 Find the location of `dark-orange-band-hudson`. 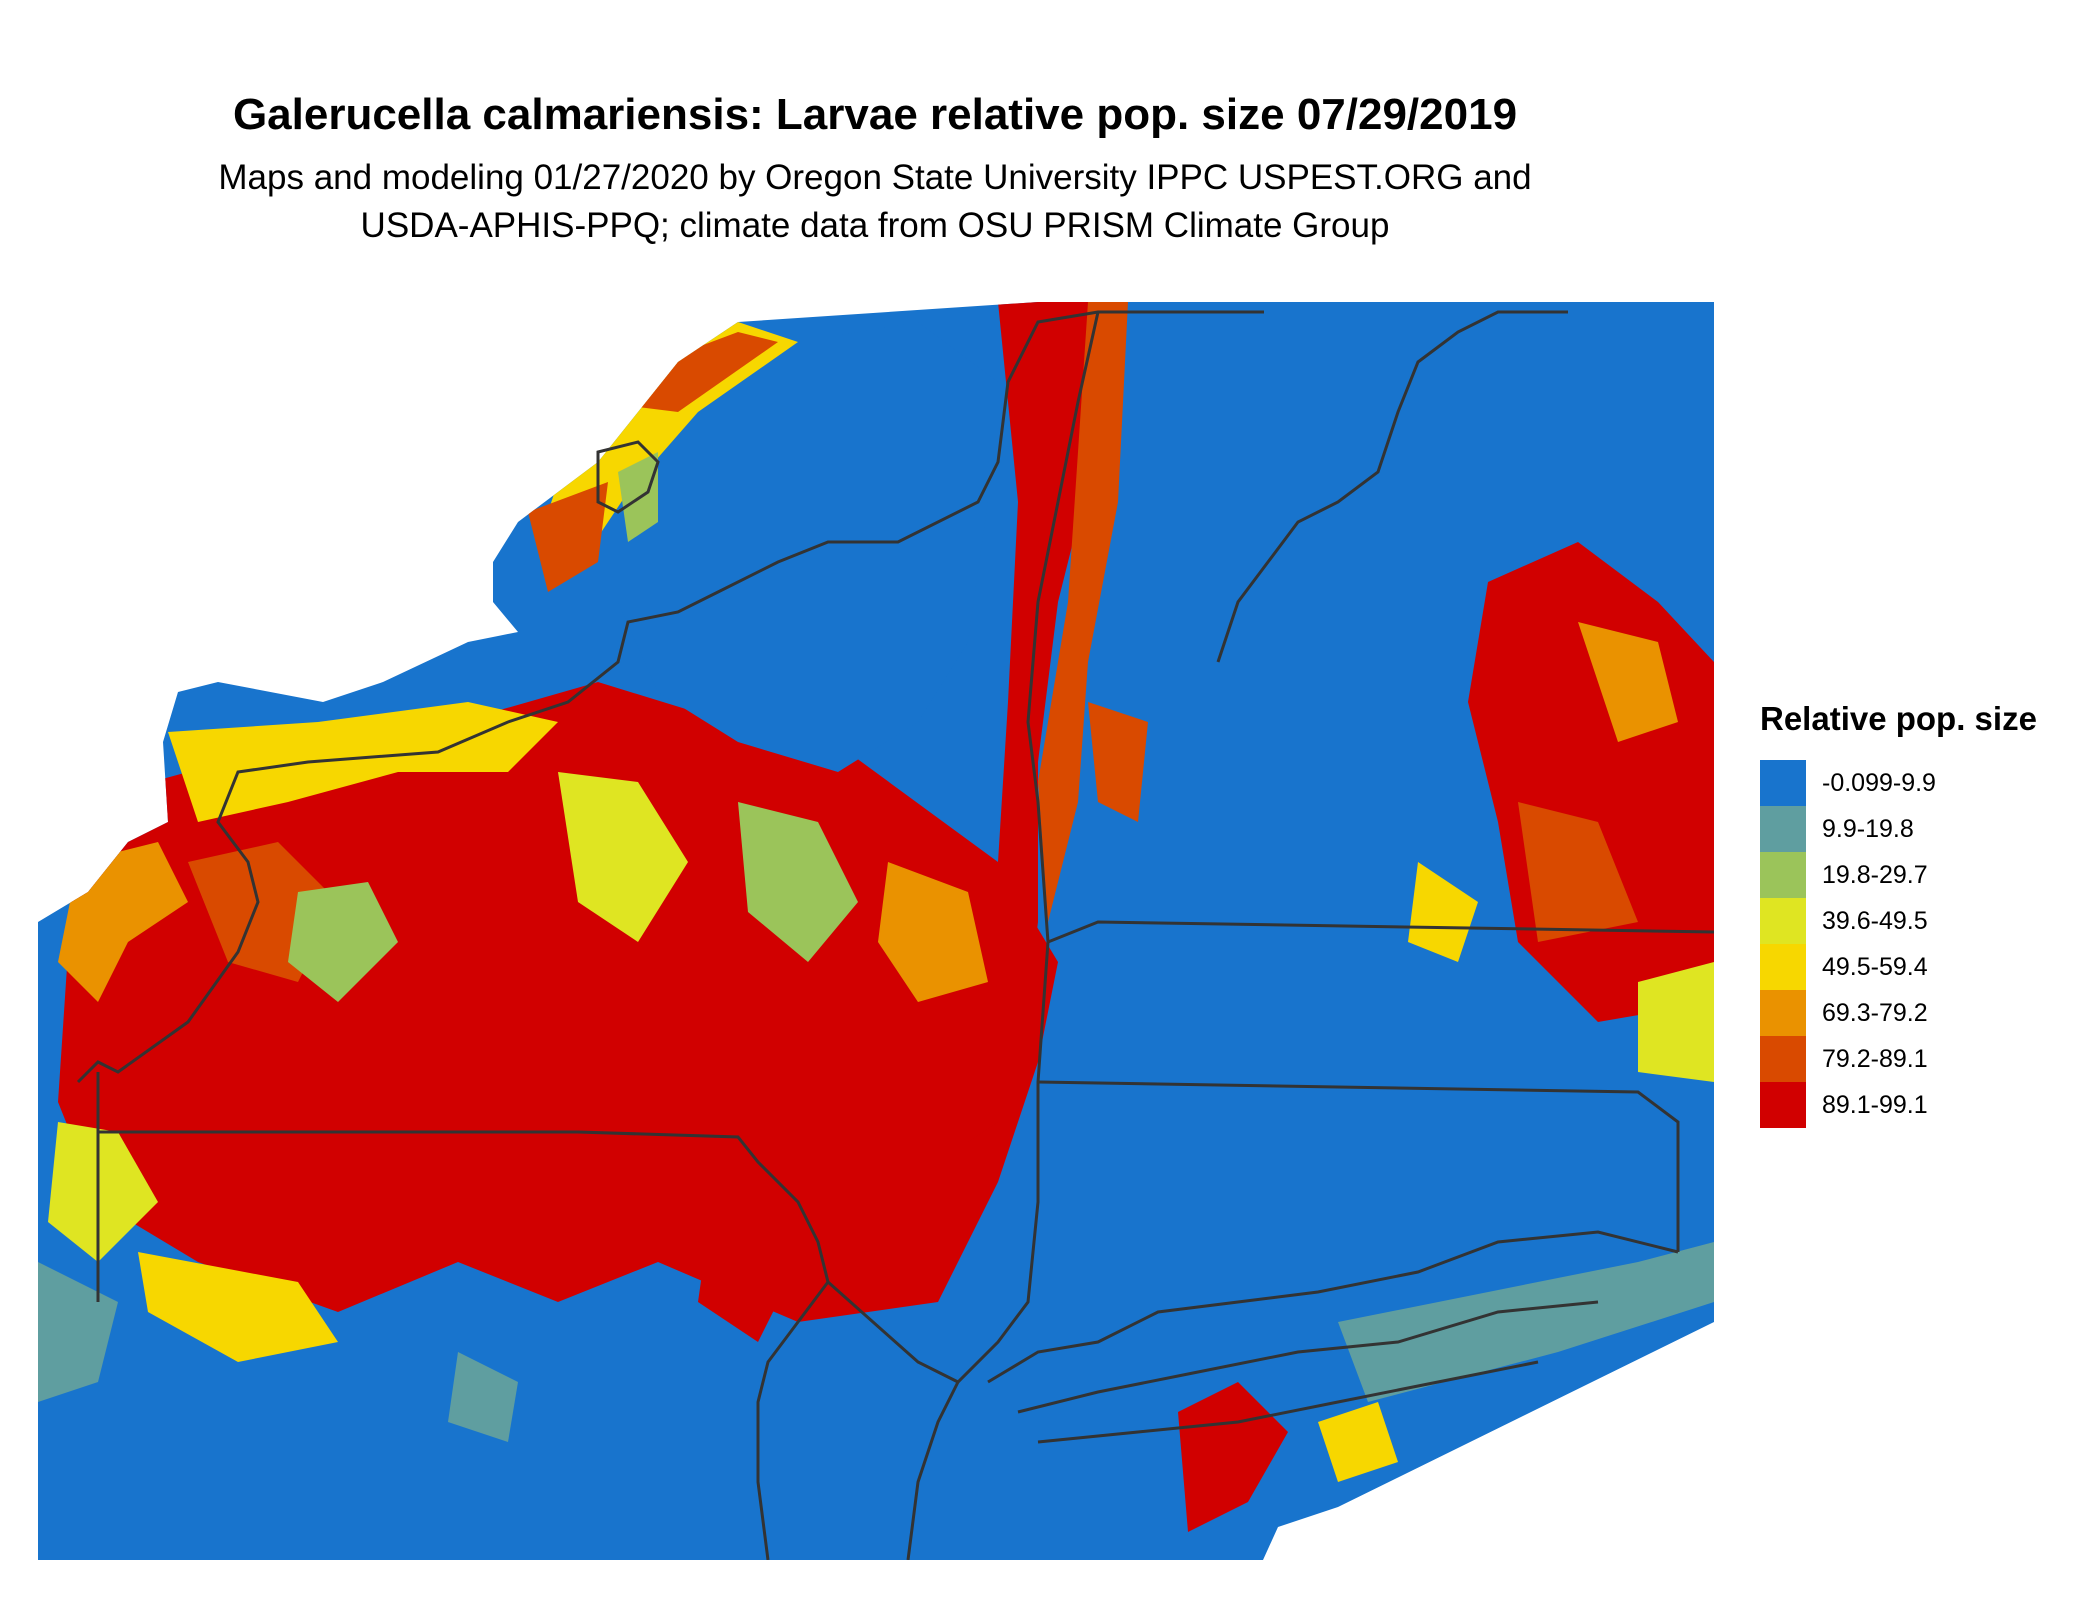

dark-orange-band-hudson is located at coordinates (1083, 612).